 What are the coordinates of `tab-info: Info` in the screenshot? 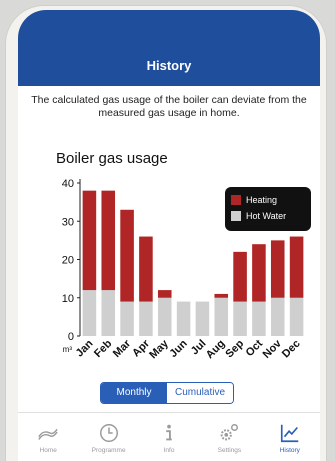 It's located at (169, 437).